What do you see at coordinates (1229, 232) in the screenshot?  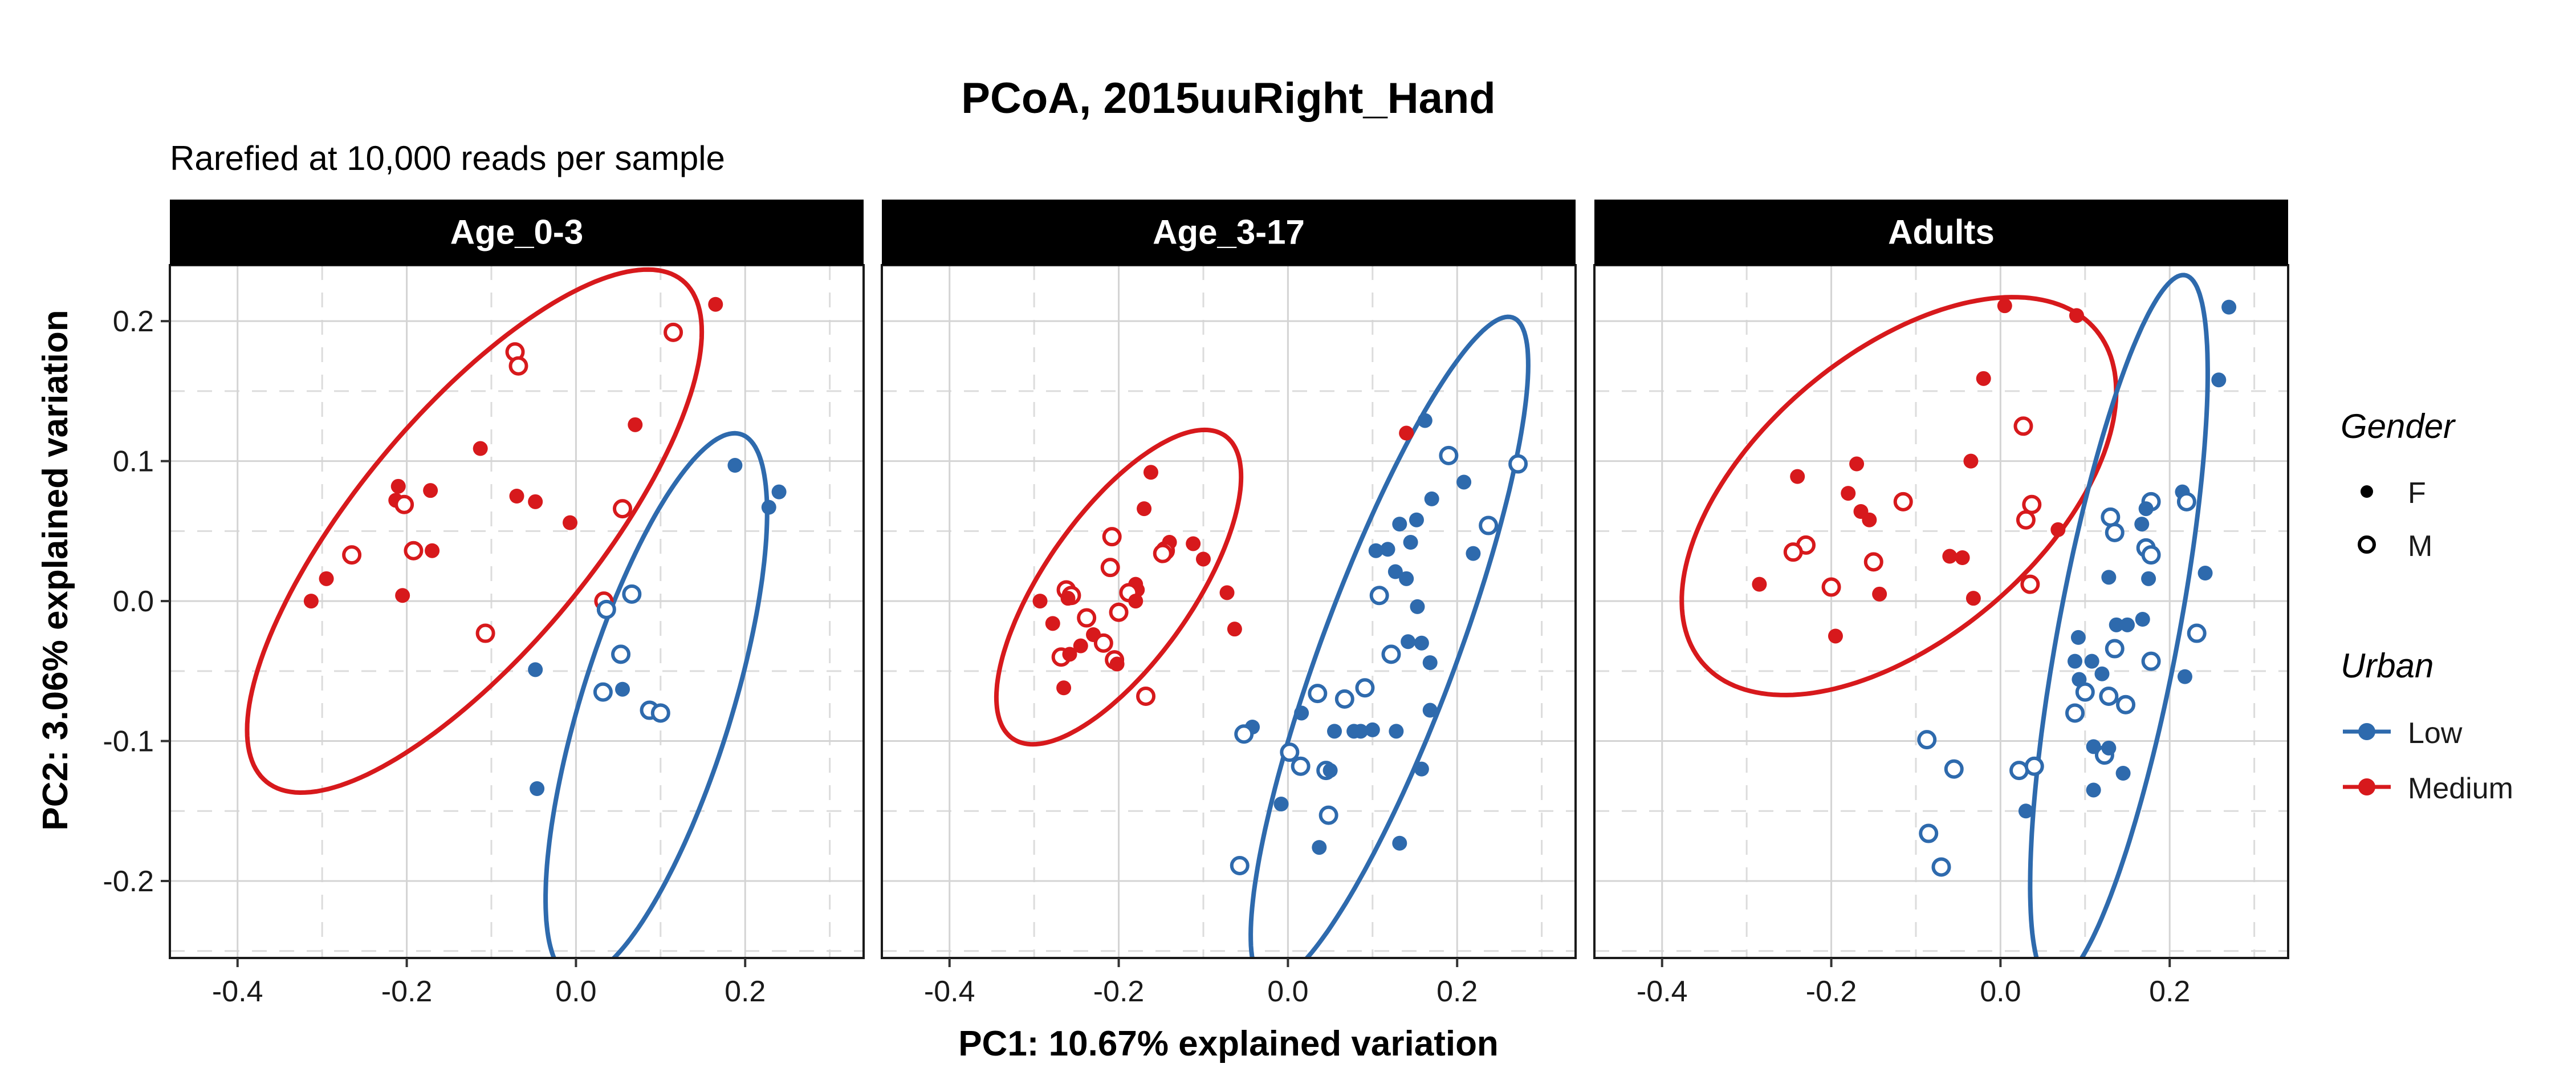 I see `facet-strip` at bounding box center [1229, 232].